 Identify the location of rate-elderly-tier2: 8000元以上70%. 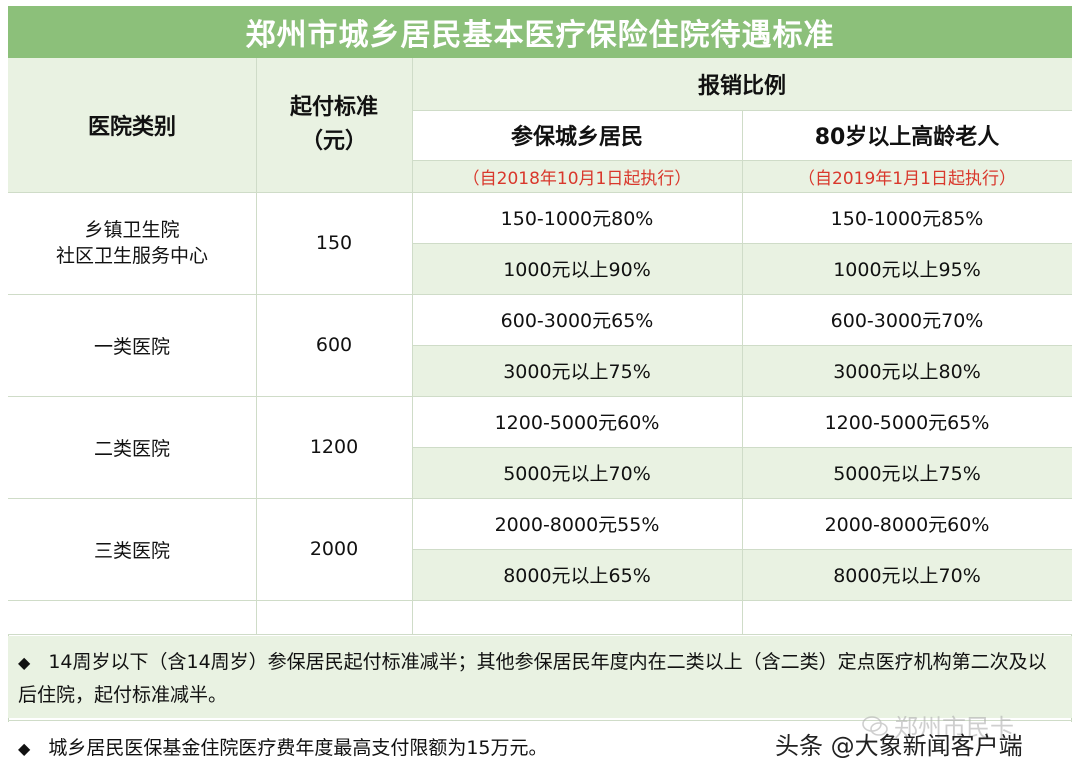
(907, 574).